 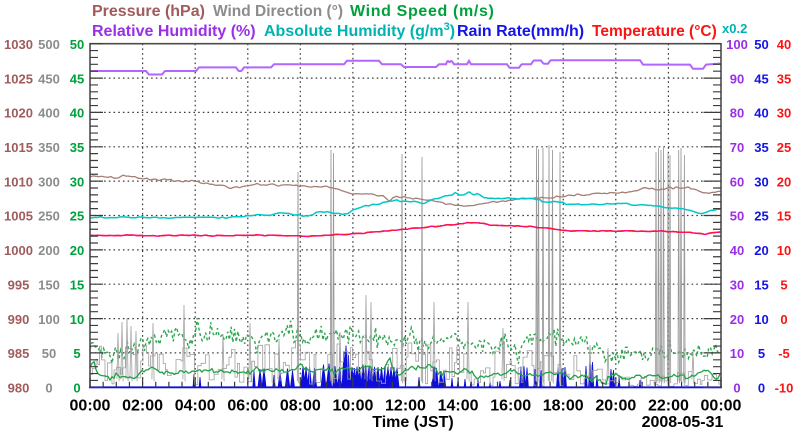 What do you see at coordinates (19, 284) in the screenshot?
I see `svg-text: 995` at bounding box center [19, 284].